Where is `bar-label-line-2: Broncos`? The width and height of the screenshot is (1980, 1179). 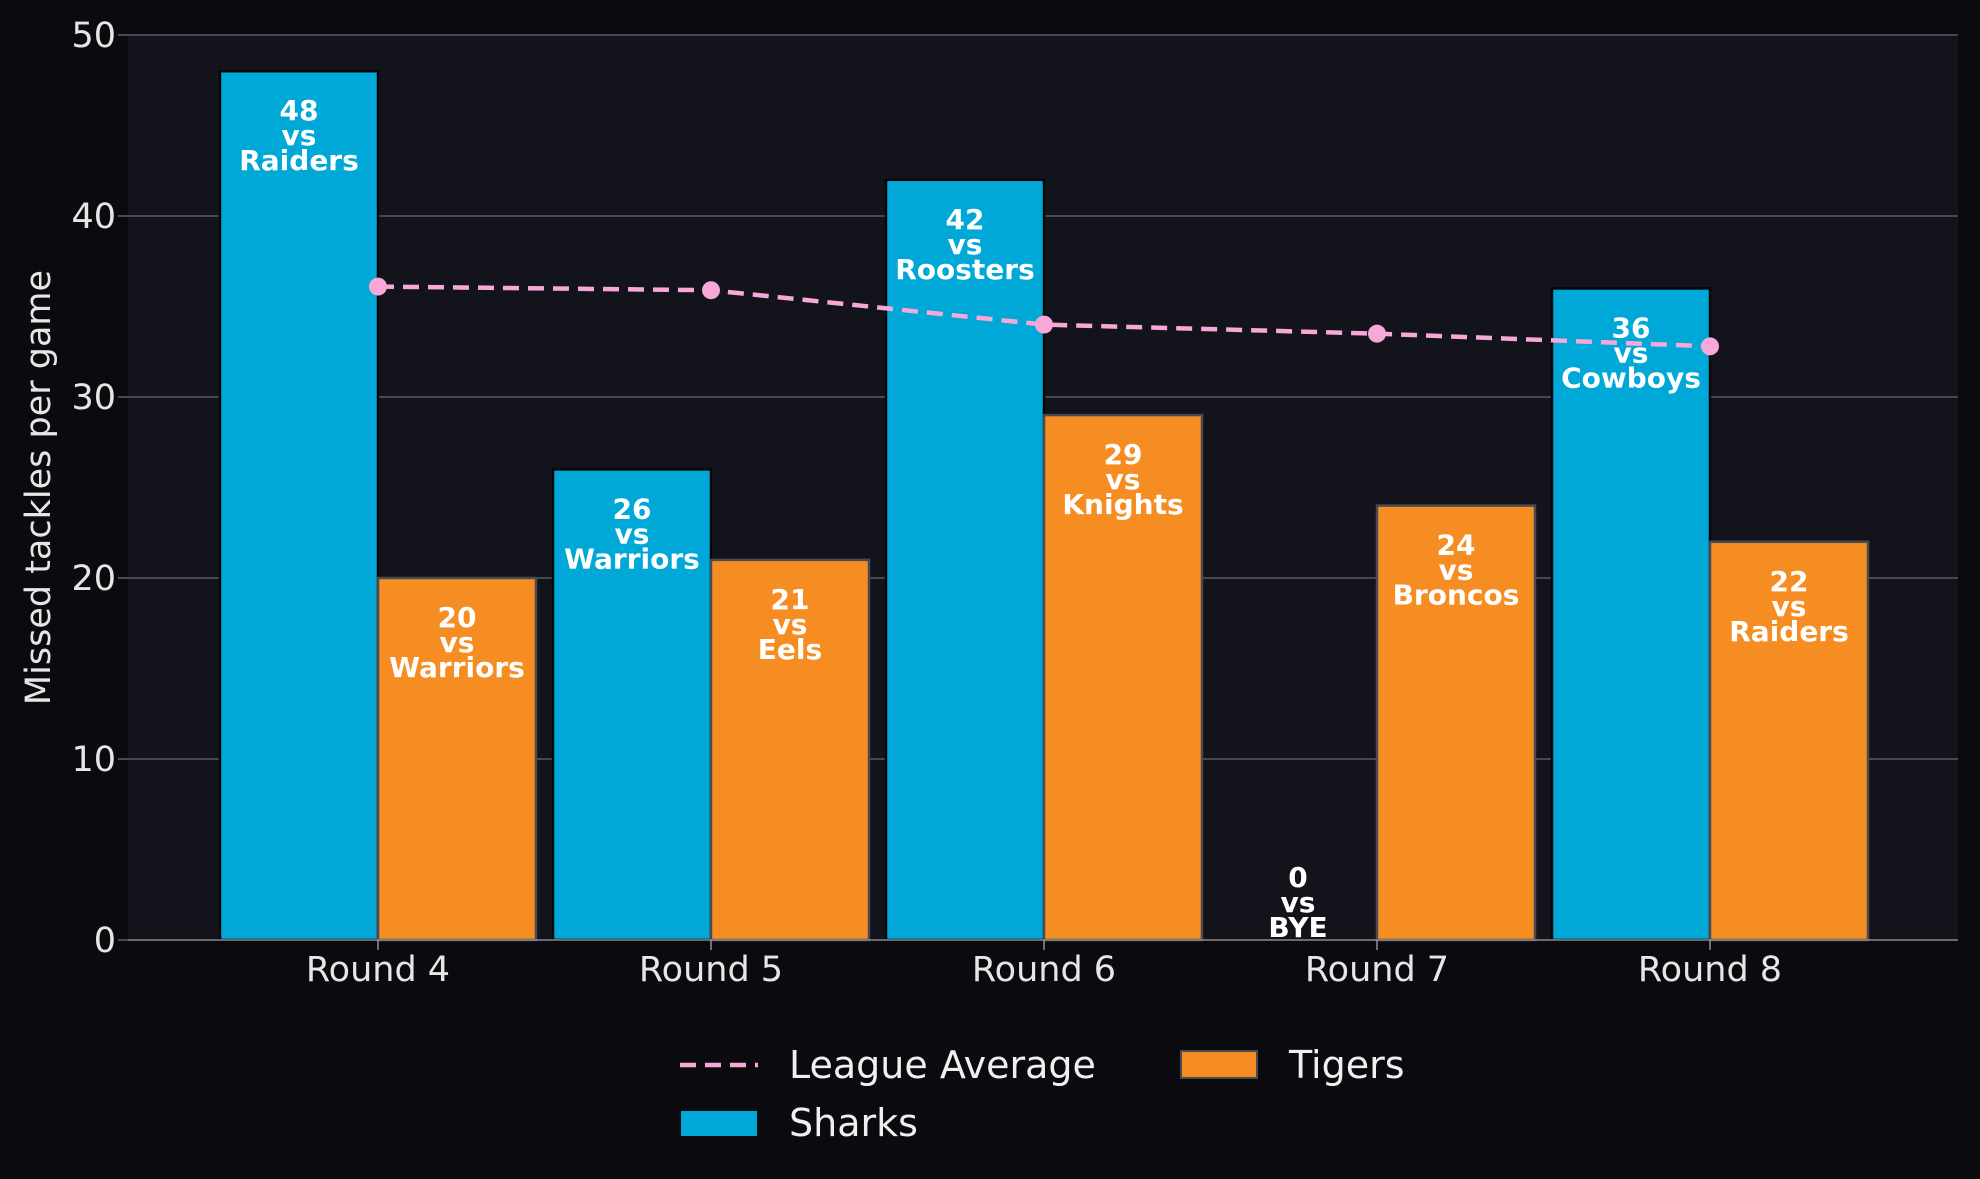 bar-label-line-2: Broncos is located at coordinates (1456, 595).